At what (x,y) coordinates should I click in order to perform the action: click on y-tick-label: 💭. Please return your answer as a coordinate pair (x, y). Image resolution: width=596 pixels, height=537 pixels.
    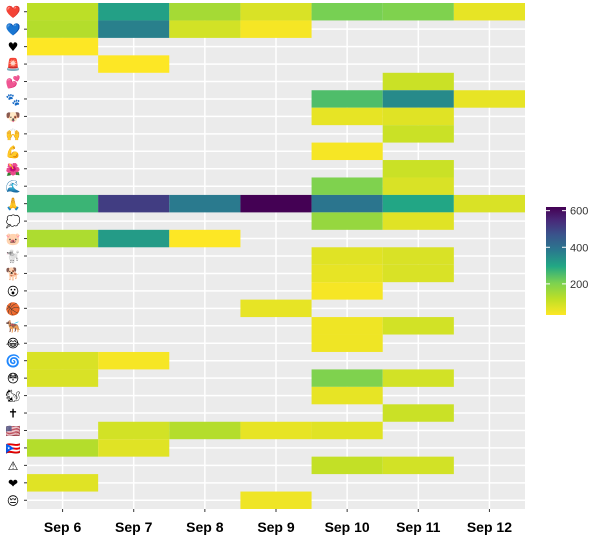
    Looking at the image, I should click on (13, 221).